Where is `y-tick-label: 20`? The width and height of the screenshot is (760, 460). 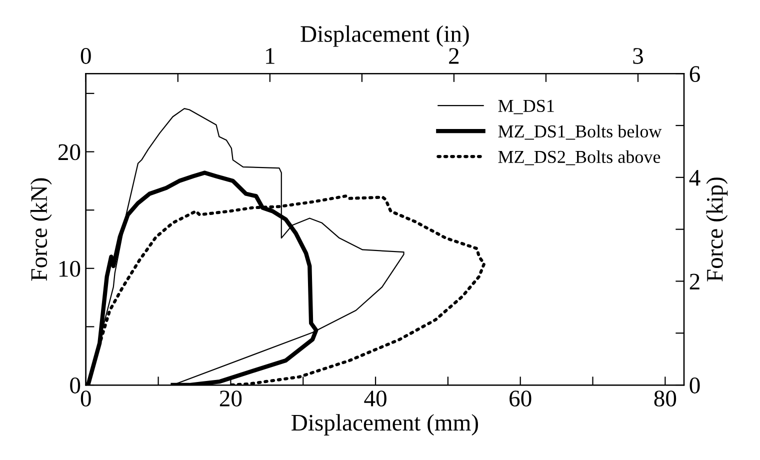 y-tick-label: 20 is located at coordinates (69, 152).